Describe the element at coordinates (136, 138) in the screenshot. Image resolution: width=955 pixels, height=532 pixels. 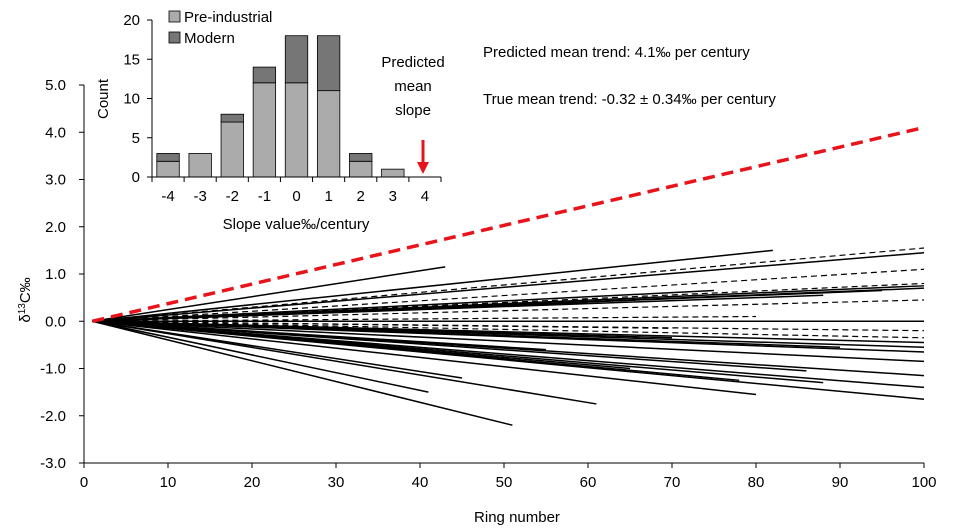
I see `inset-y-tick-label: 5` at that location.